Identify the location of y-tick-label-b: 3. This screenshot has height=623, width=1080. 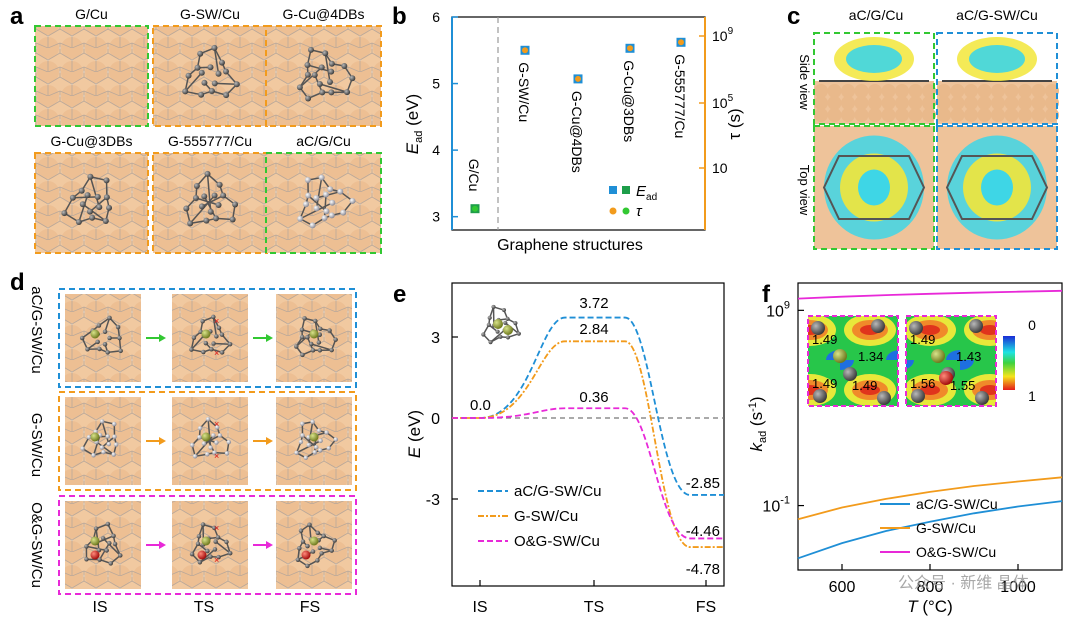
(436, 217).